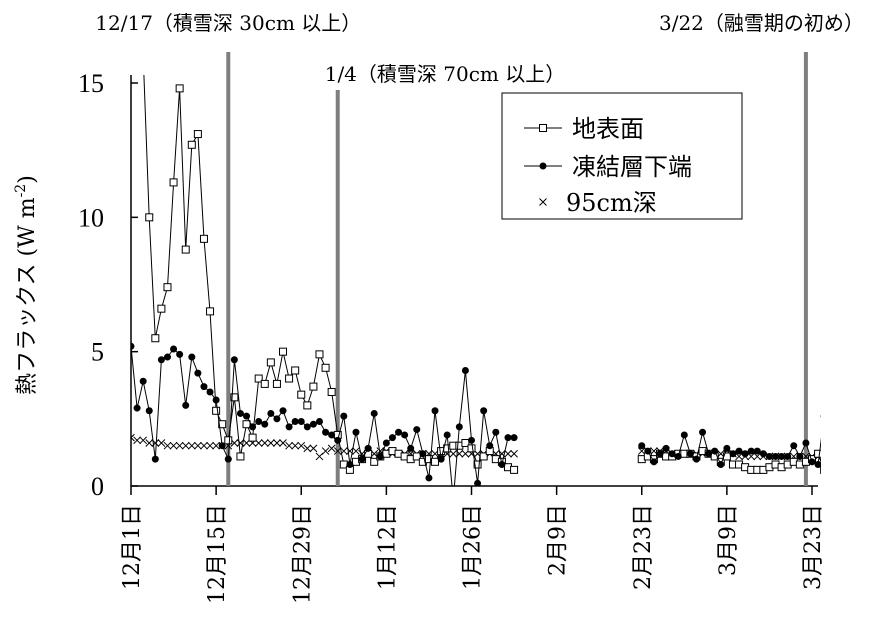 This screenshot has height=641, width=875. What do you see at coordinates (97, 486) in the screenshot?
I see `y-tick-label: 0` at bounding box center [97, 486].